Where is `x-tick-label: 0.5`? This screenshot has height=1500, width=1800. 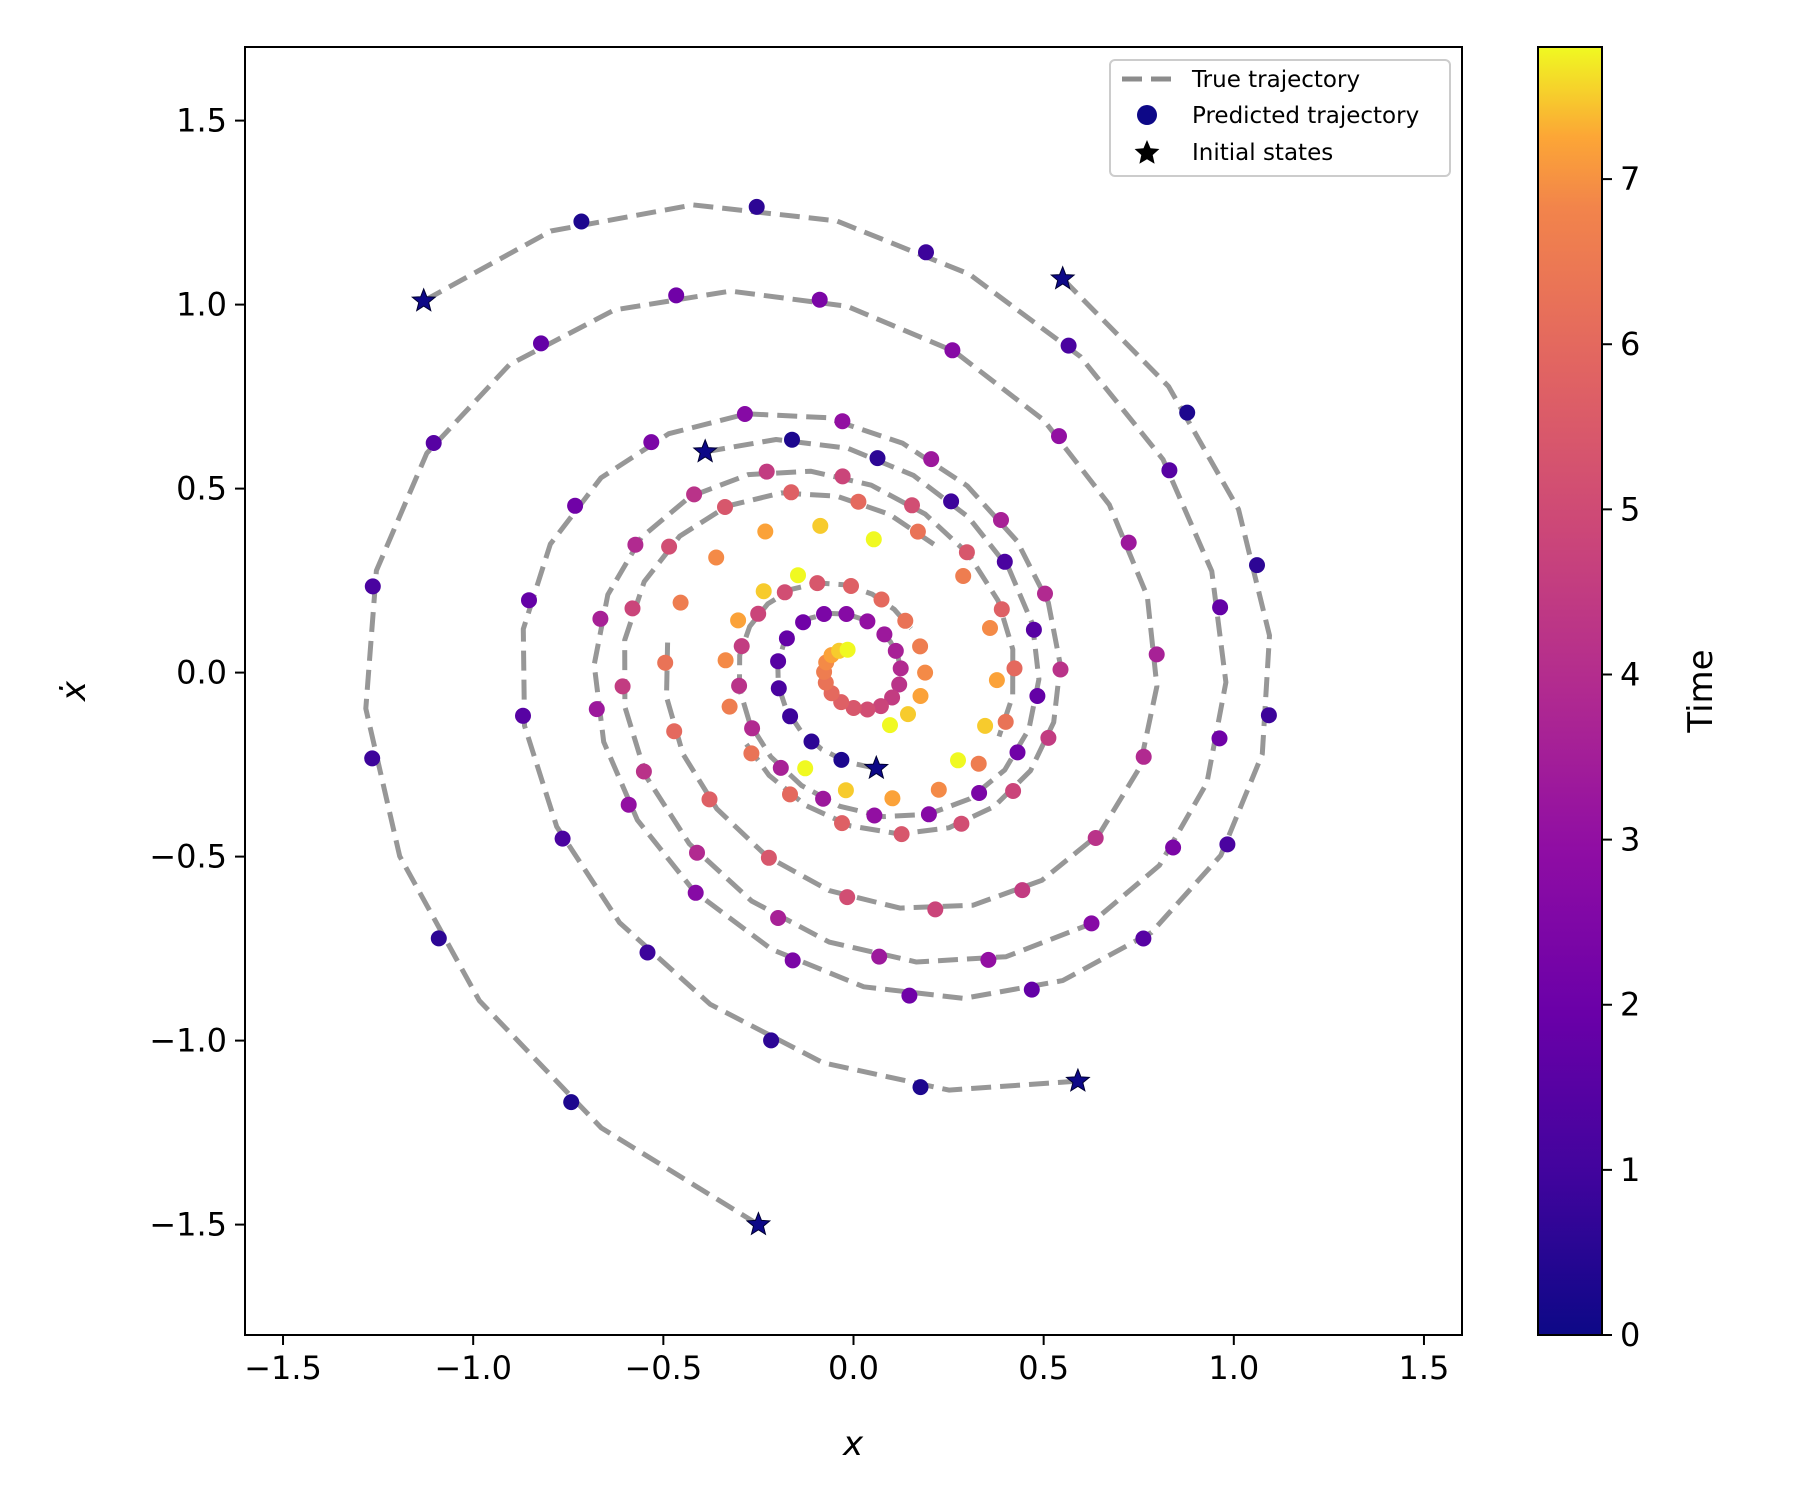
x-tick-label: 0.5 is located at coordinates (1043, 1368).